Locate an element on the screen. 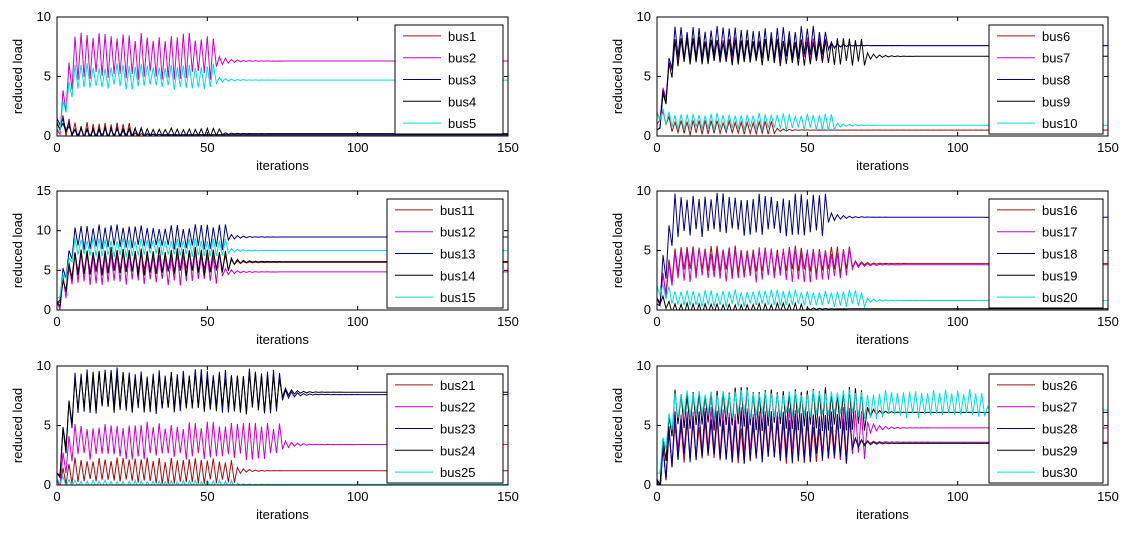  legend-label-bus6: bus6 is located at coordinates (1056, 36).